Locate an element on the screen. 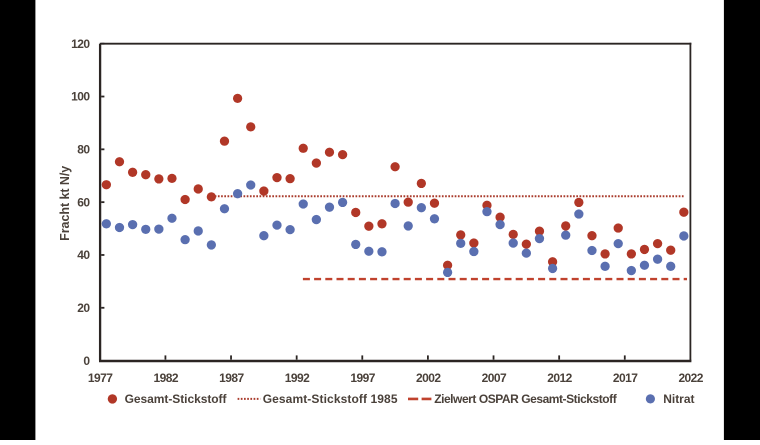  svg-text: 120 is located at coordinates (80, 44).